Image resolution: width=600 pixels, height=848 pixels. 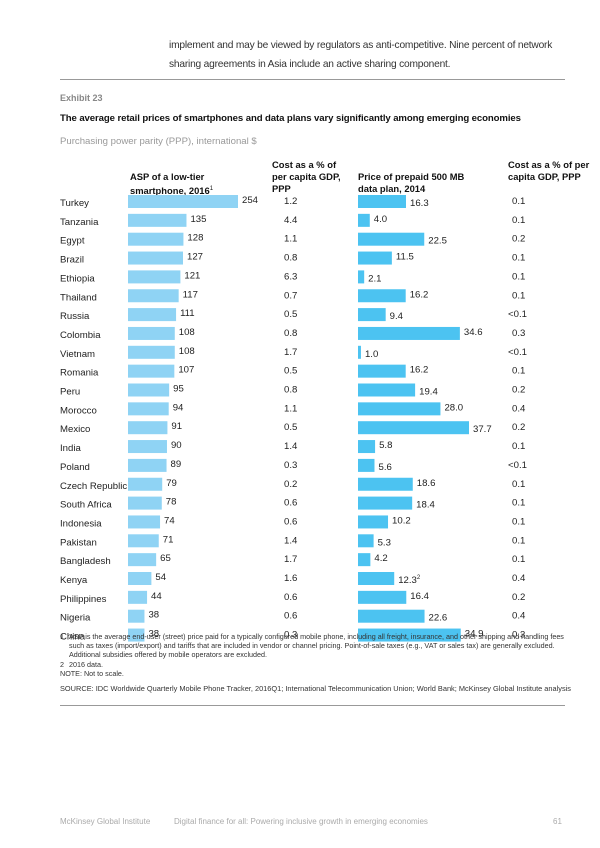 What do you see at coordinates (290, 484) in the screenshot?
I see `asp-pct-value: 0.2` at bounding box center [290, 484].